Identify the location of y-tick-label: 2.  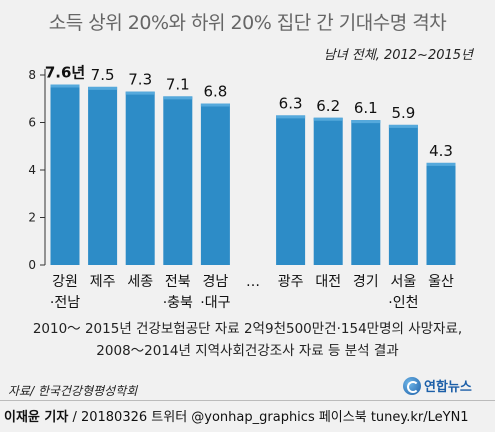
(32, 218).